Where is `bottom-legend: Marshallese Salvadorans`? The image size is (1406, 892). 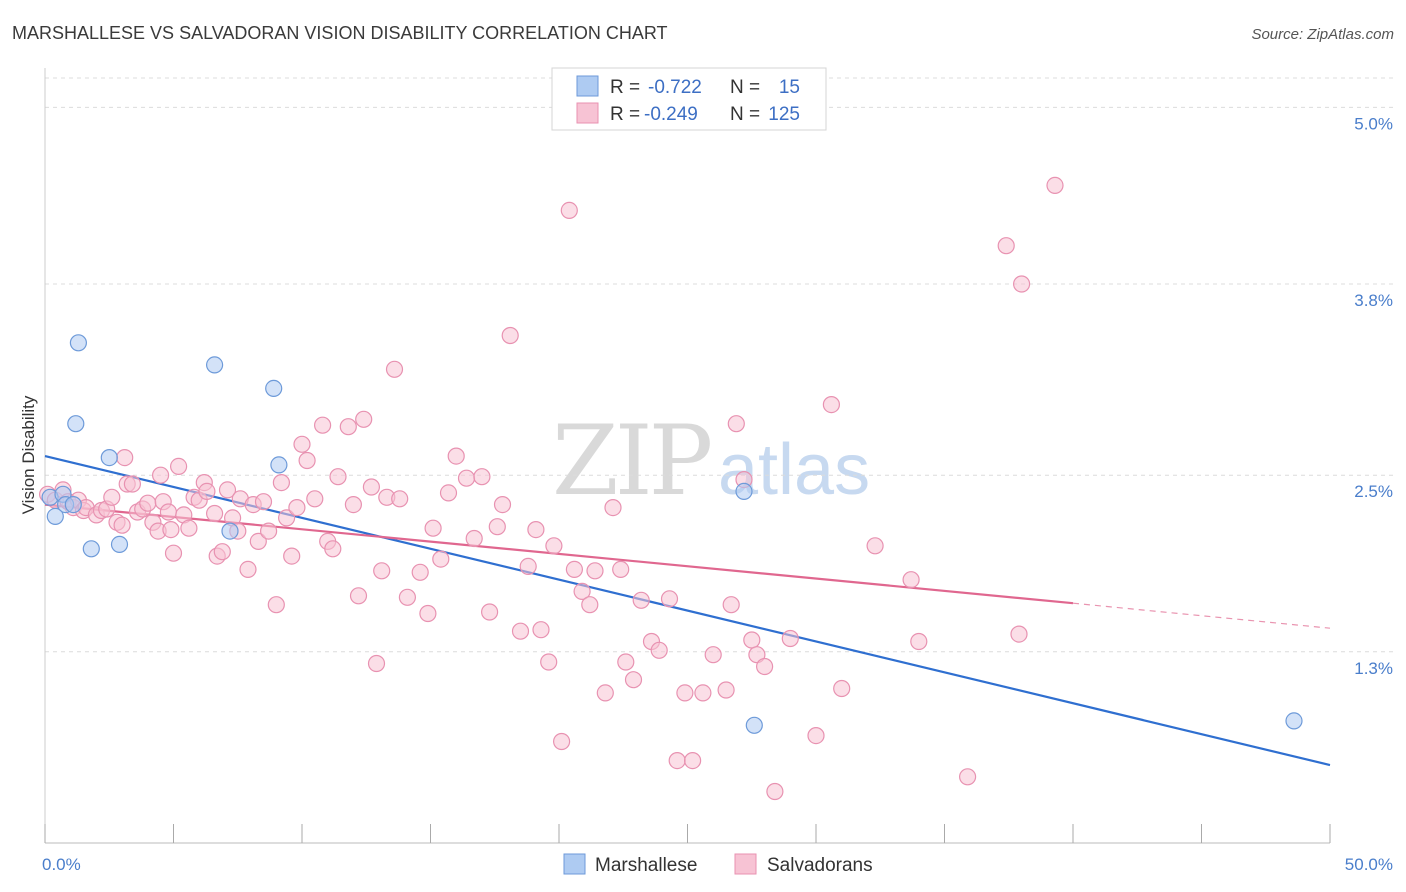
bottom-legend: Marshallese Salvadorans is located at coordinates (718, 864).